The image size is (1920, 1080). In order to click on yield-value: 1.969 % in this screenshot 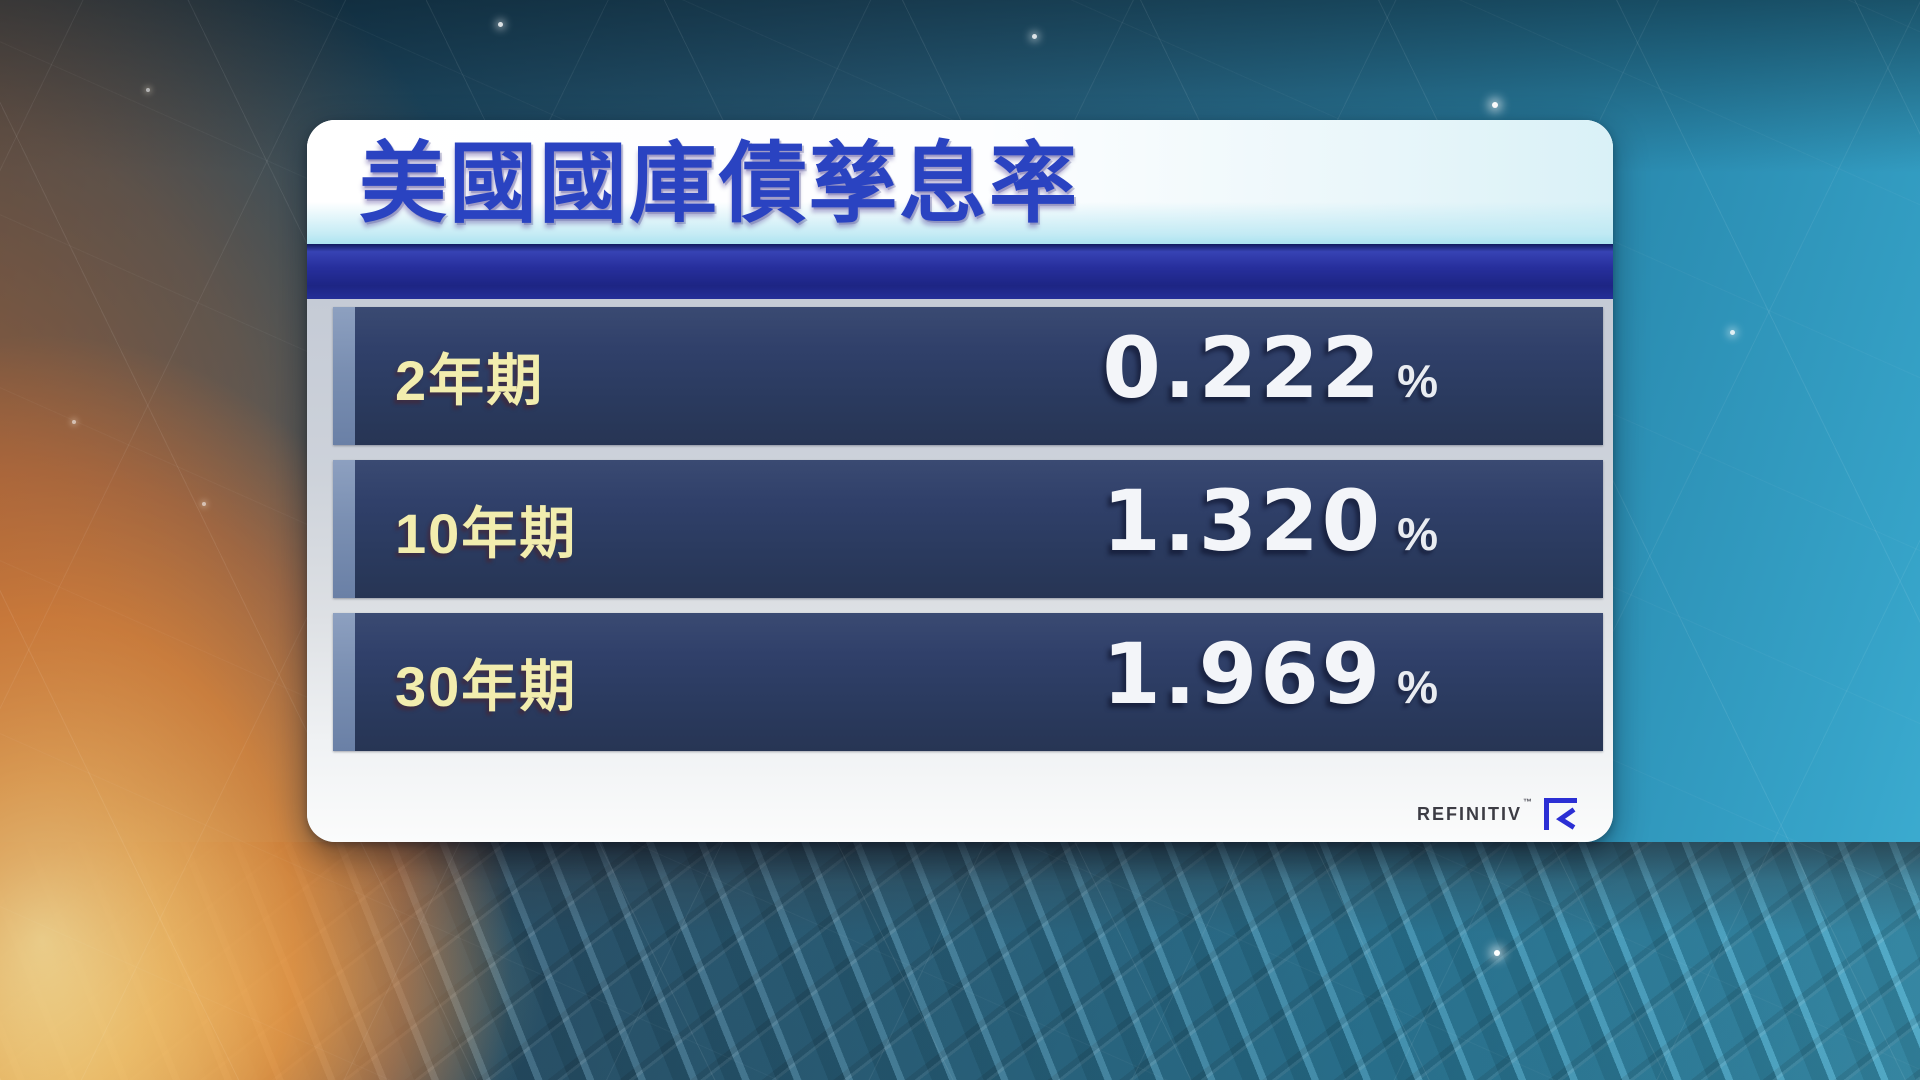, I will do `click(1270, 674)`.